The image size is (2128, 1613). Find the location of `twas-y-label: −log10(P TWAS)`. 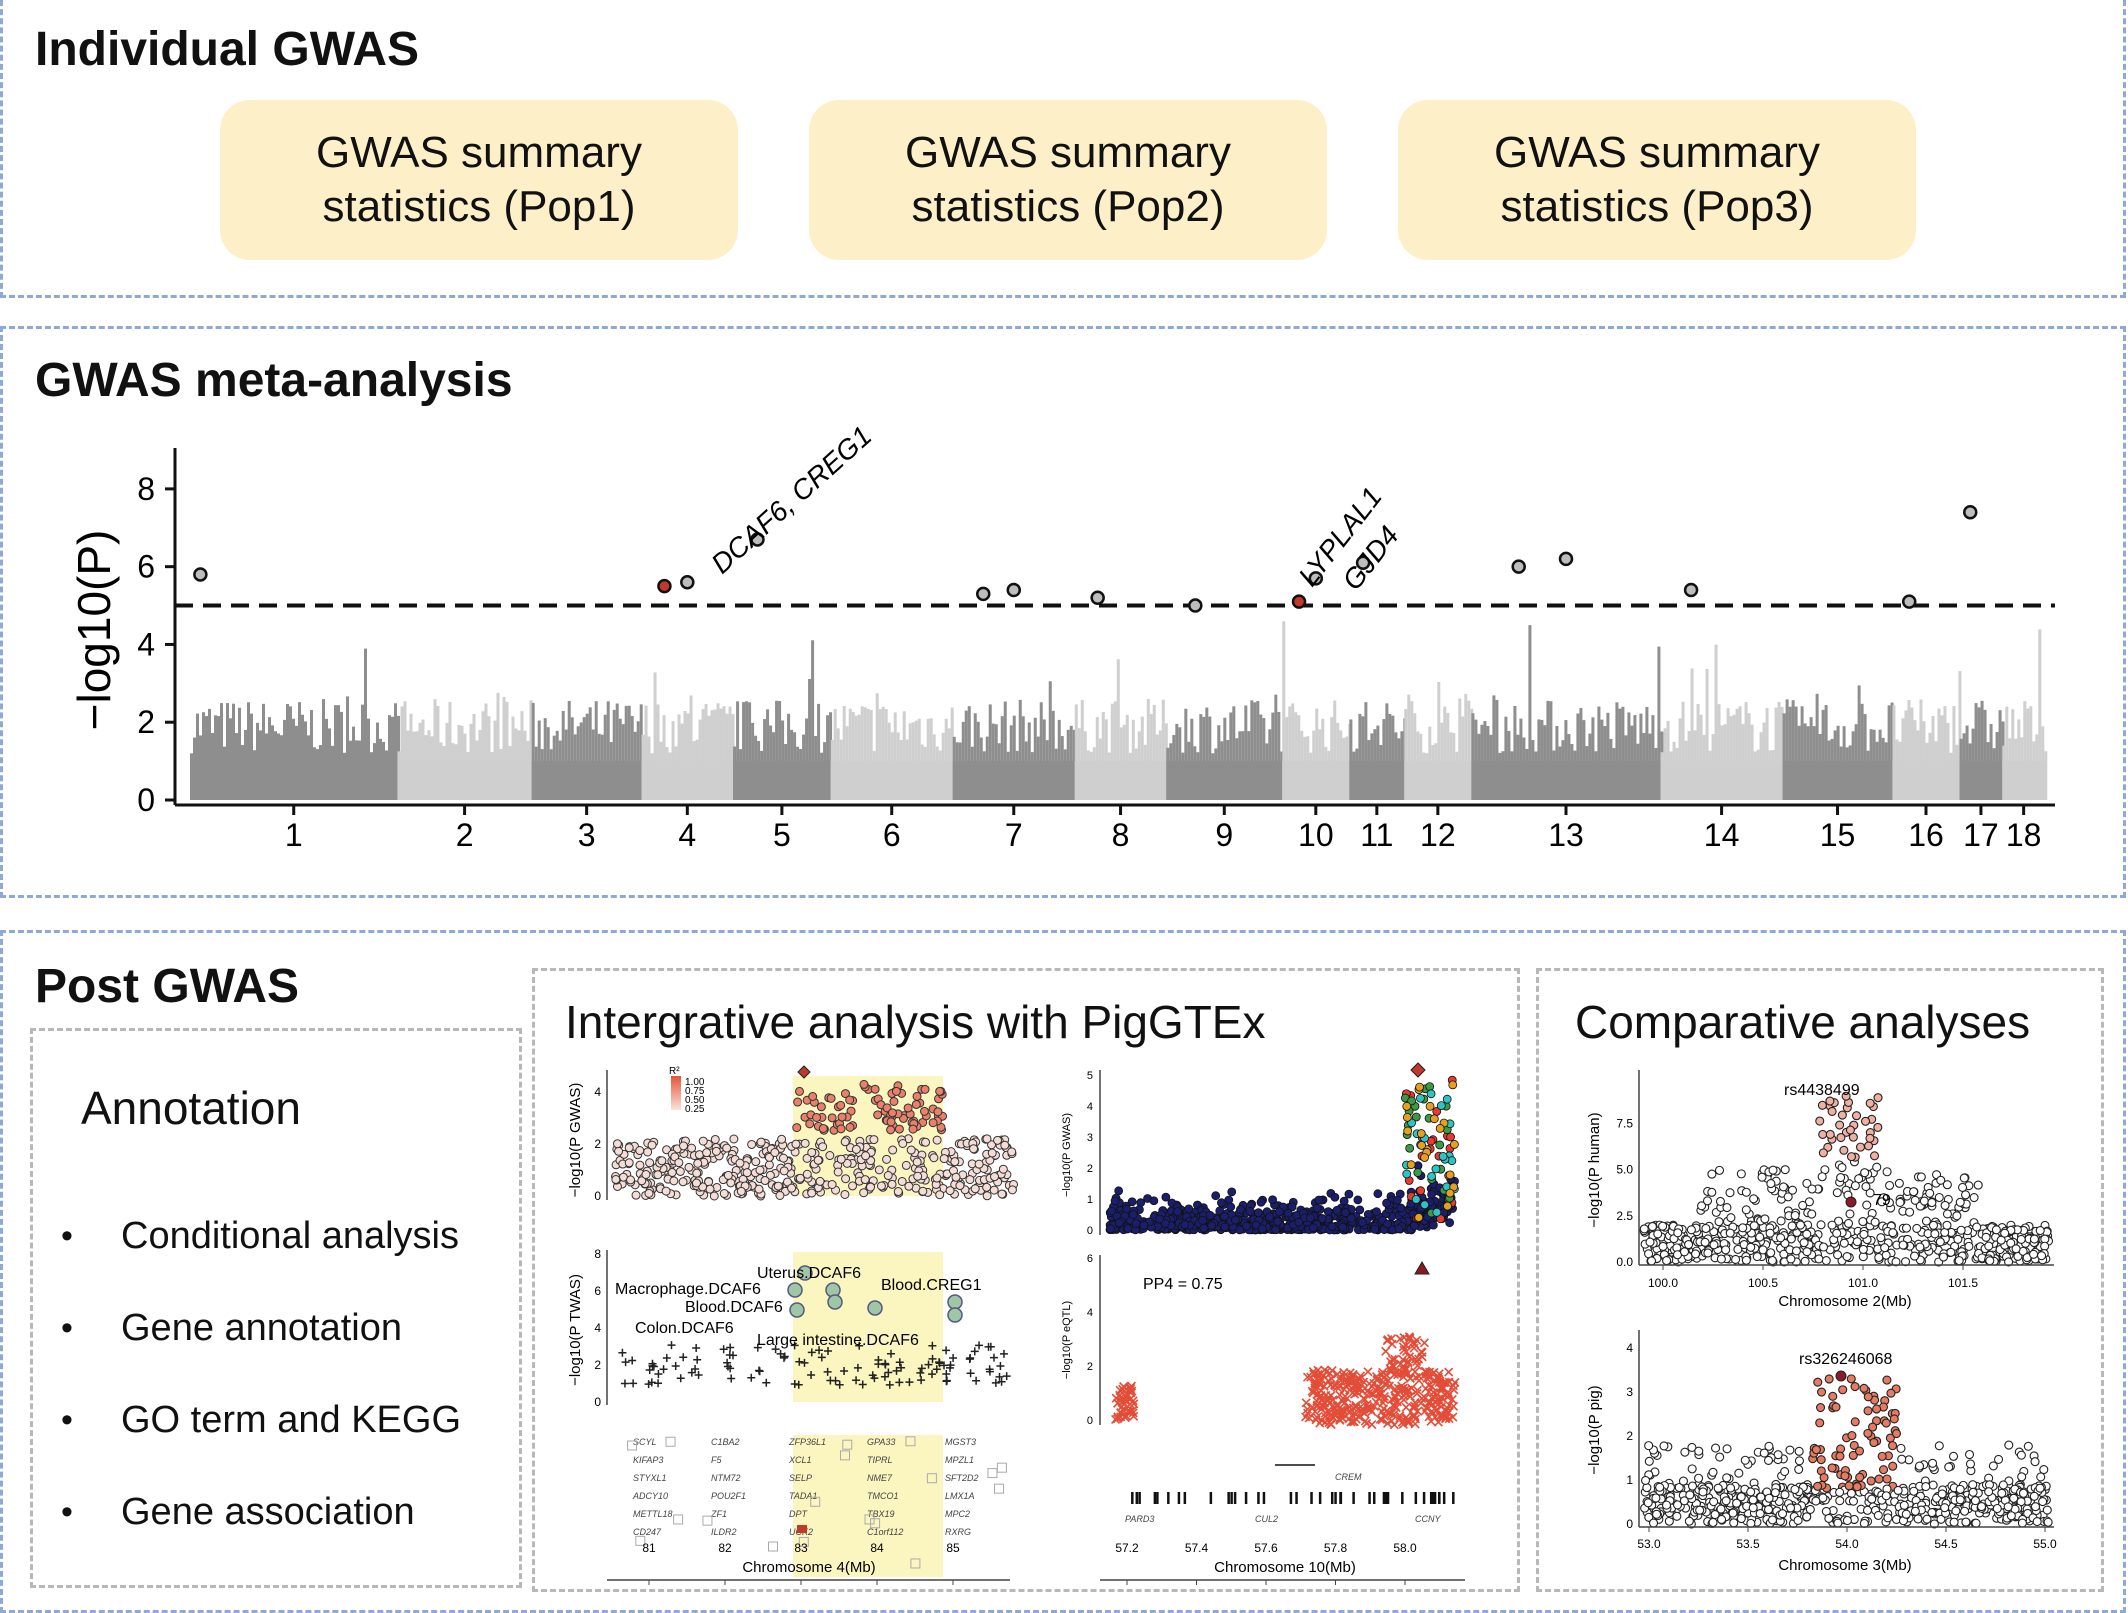

twas-y-label: −log10(P TWAS) is located at coordinates (575, 1330).